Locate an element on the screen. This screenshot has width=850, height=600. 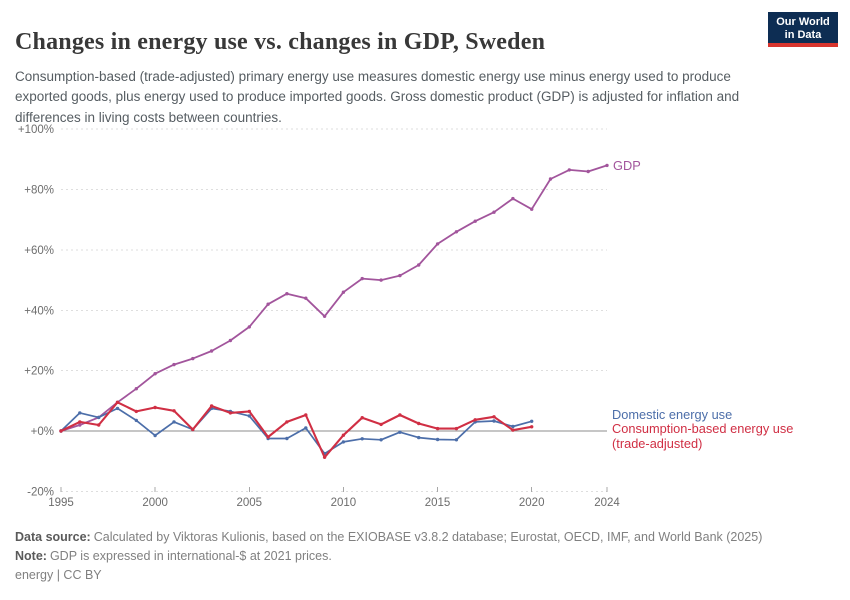
y-tick-label: +0% is located at coordinates (42, 432).